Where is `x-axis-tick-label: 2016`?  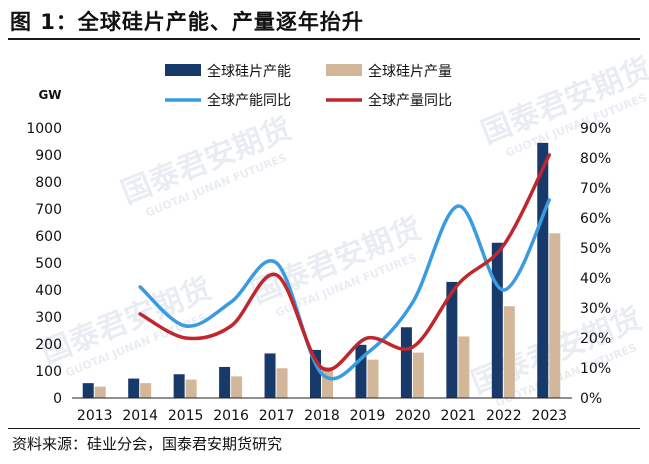
x-axis-tick-label: 2016 is located at coordinates (231, 416).